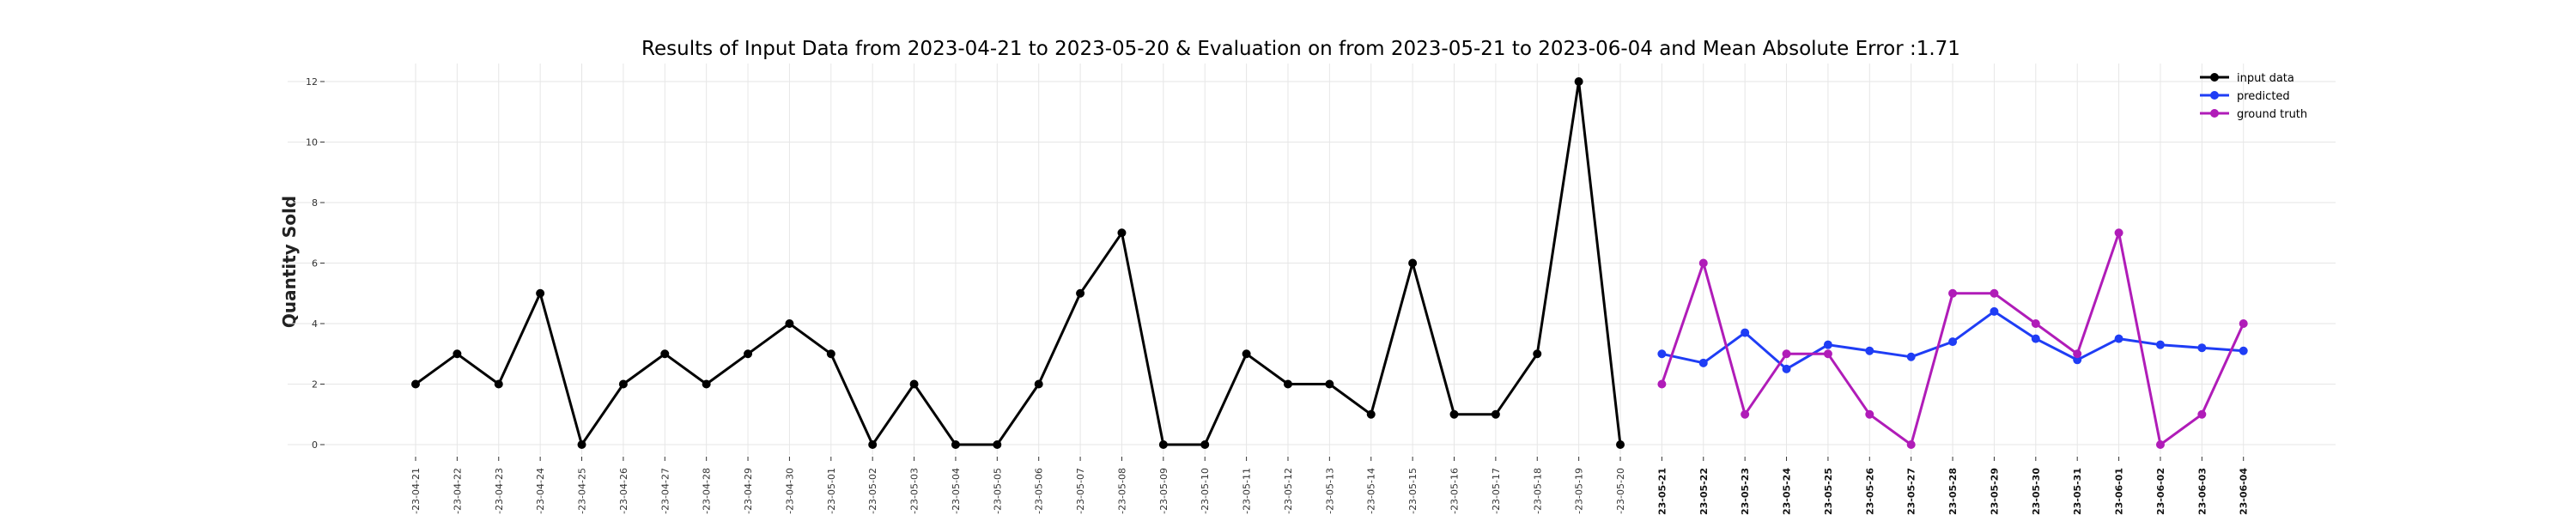 The image size is (2576, 515). What do you see at coordinates (1164, 491) in the screenshot?
I see `x-tick-label: -23-05-09` at bounding box center [1164, 491].